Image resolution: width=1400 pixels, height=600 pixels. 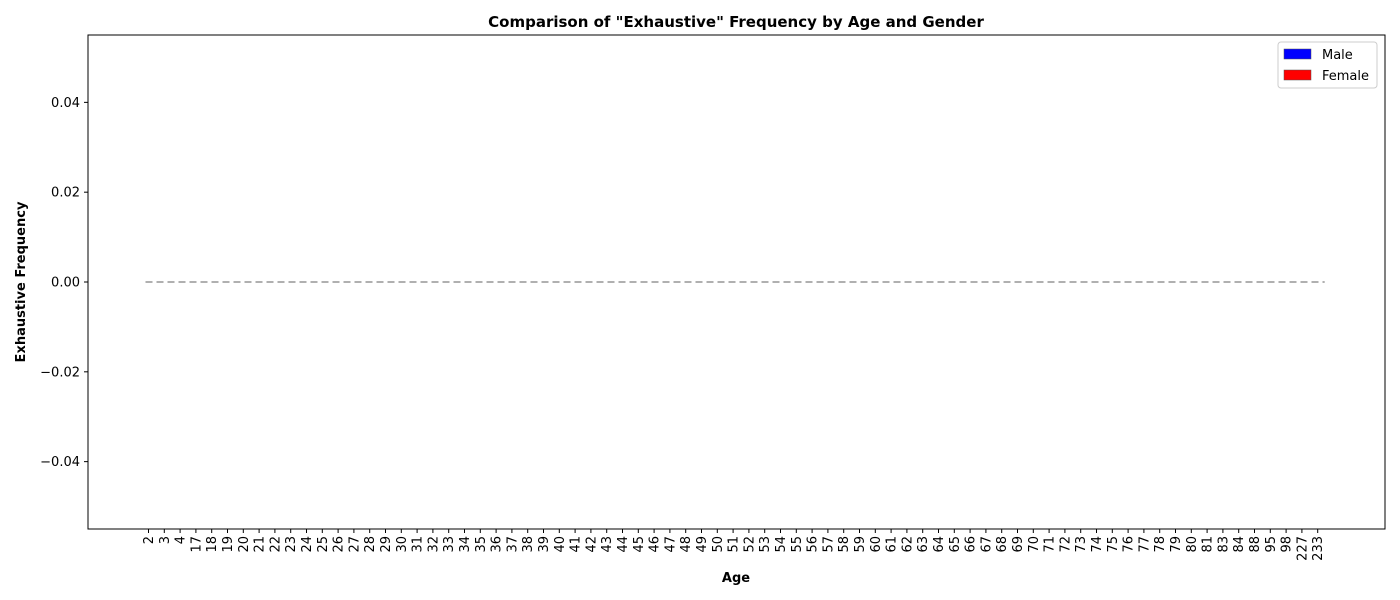 What do you see at coordinates (765, 544) in the screenshot?
I see `x-tick-label: 53` at bounding box center [765, 544].